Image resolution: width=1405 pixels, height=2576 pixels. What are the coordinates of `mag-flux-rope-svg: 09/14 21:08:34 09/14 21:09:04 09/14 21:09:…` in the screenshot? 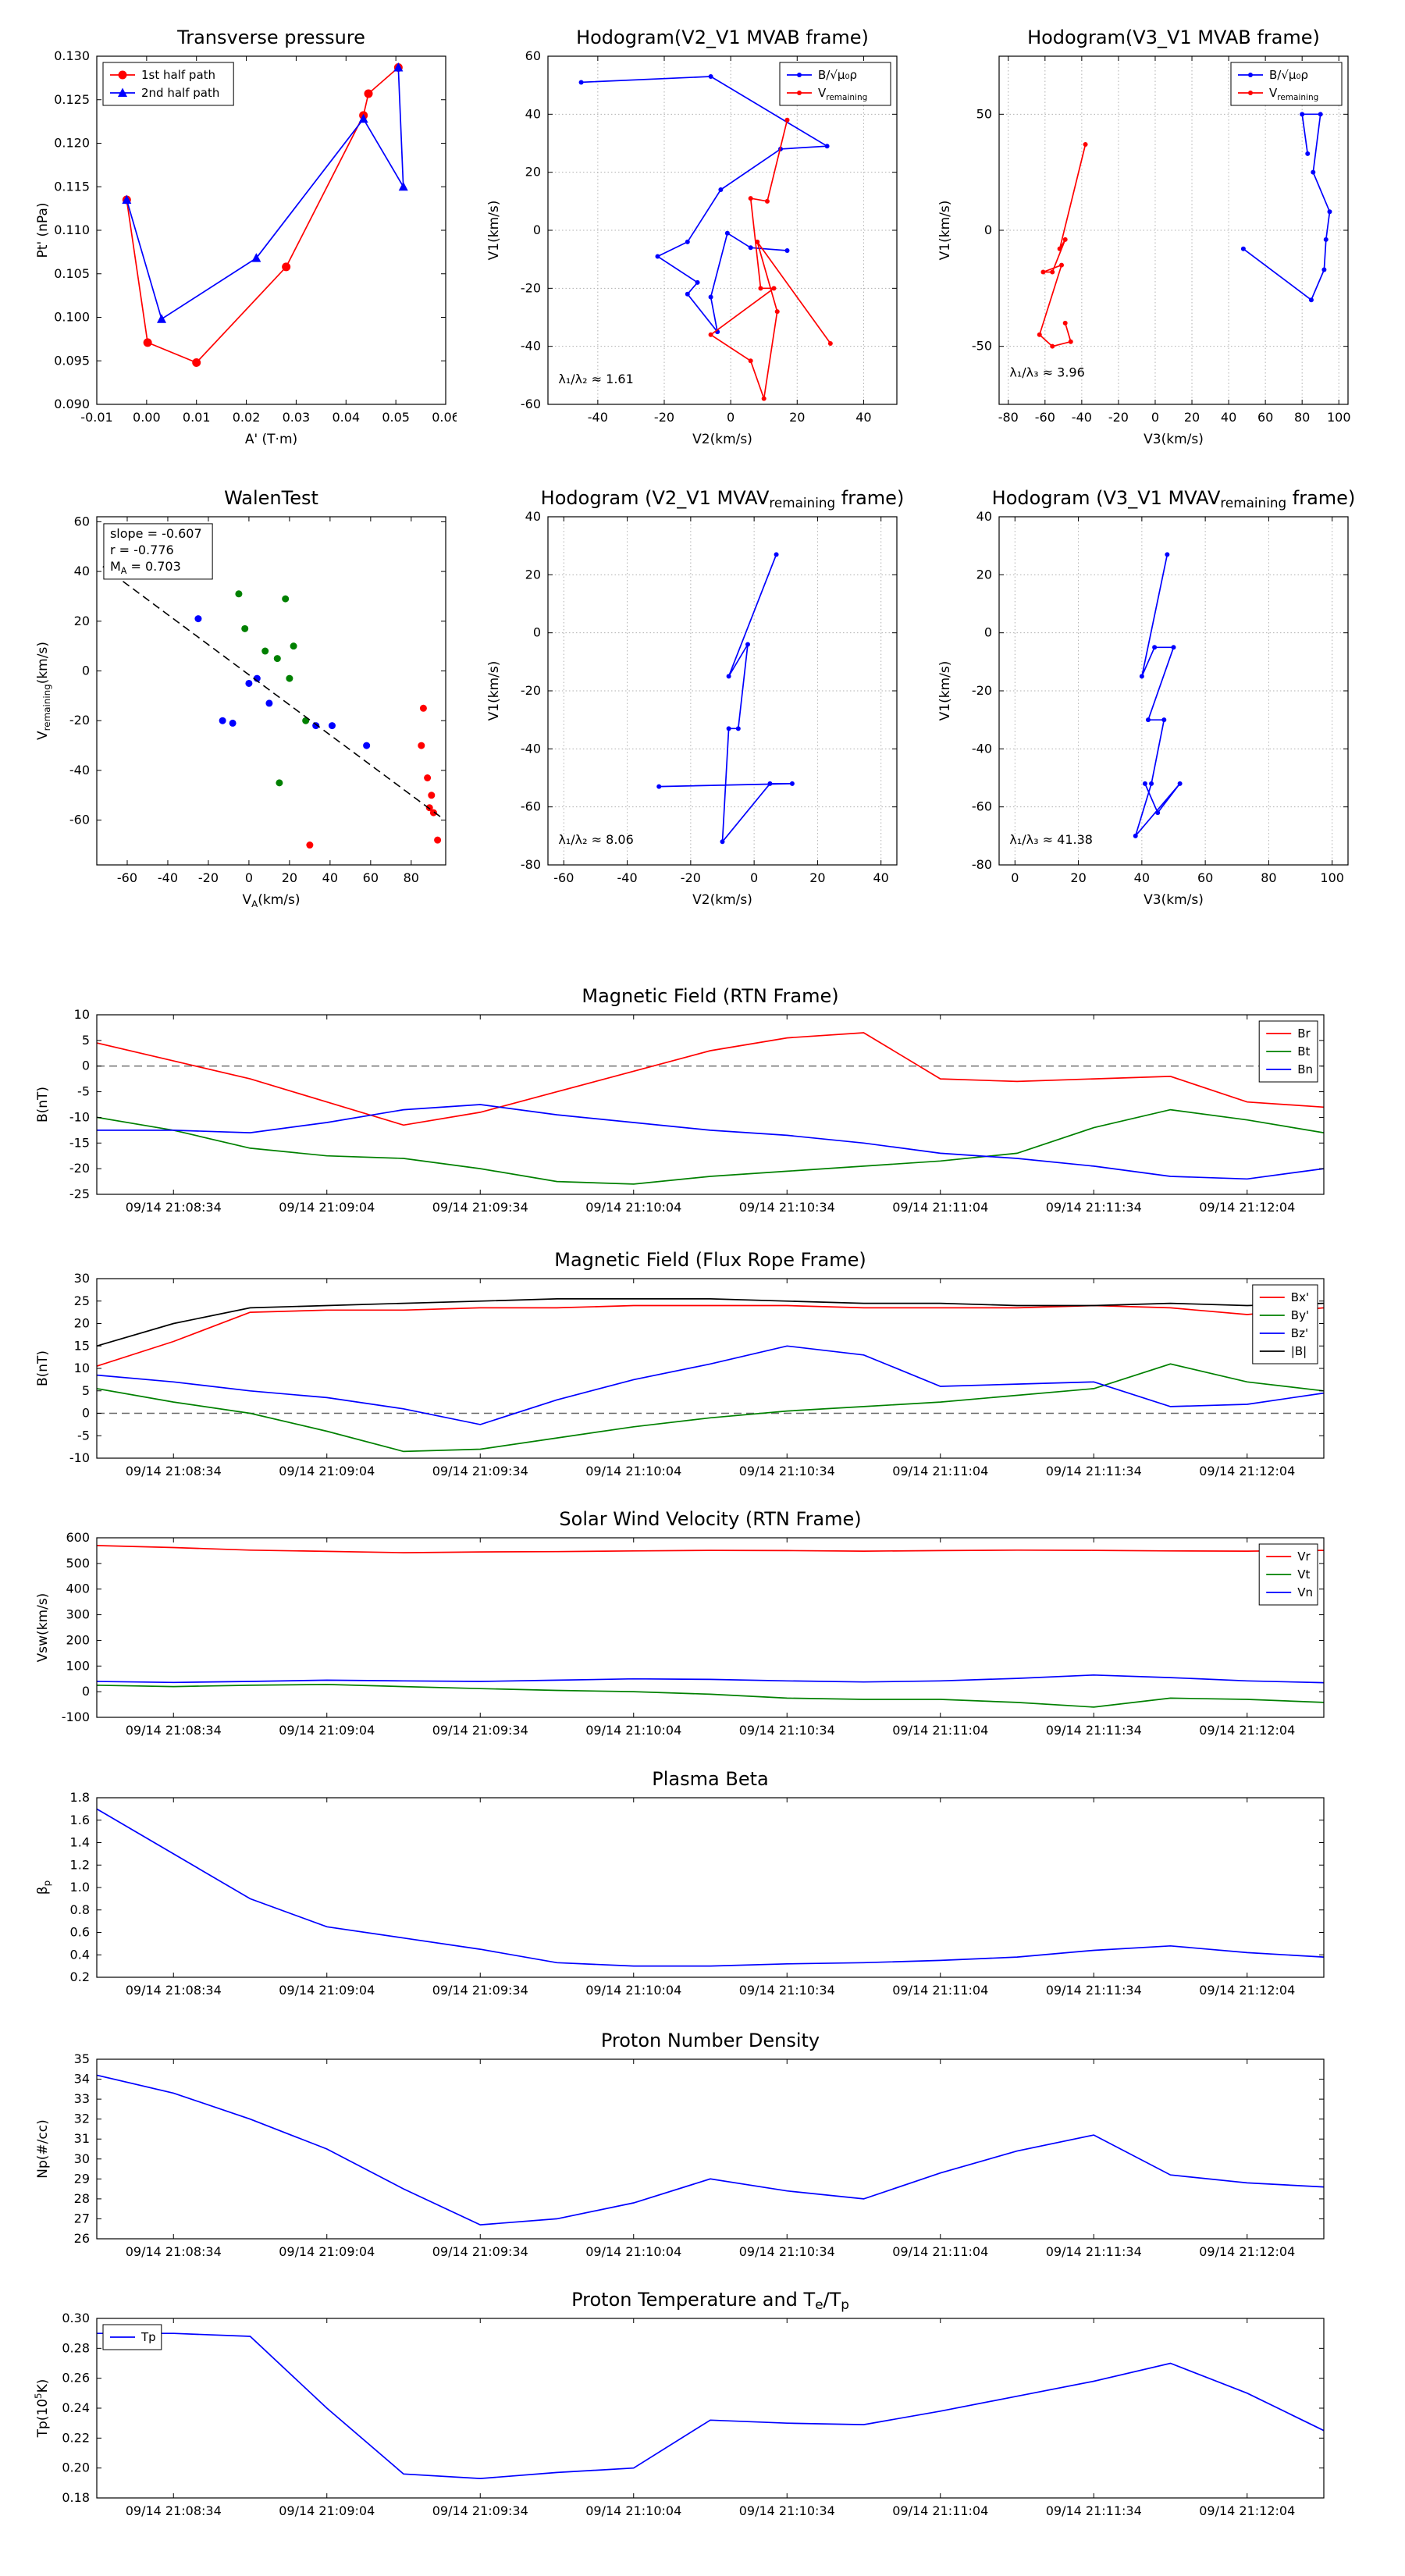 It's located at (680, 1363).